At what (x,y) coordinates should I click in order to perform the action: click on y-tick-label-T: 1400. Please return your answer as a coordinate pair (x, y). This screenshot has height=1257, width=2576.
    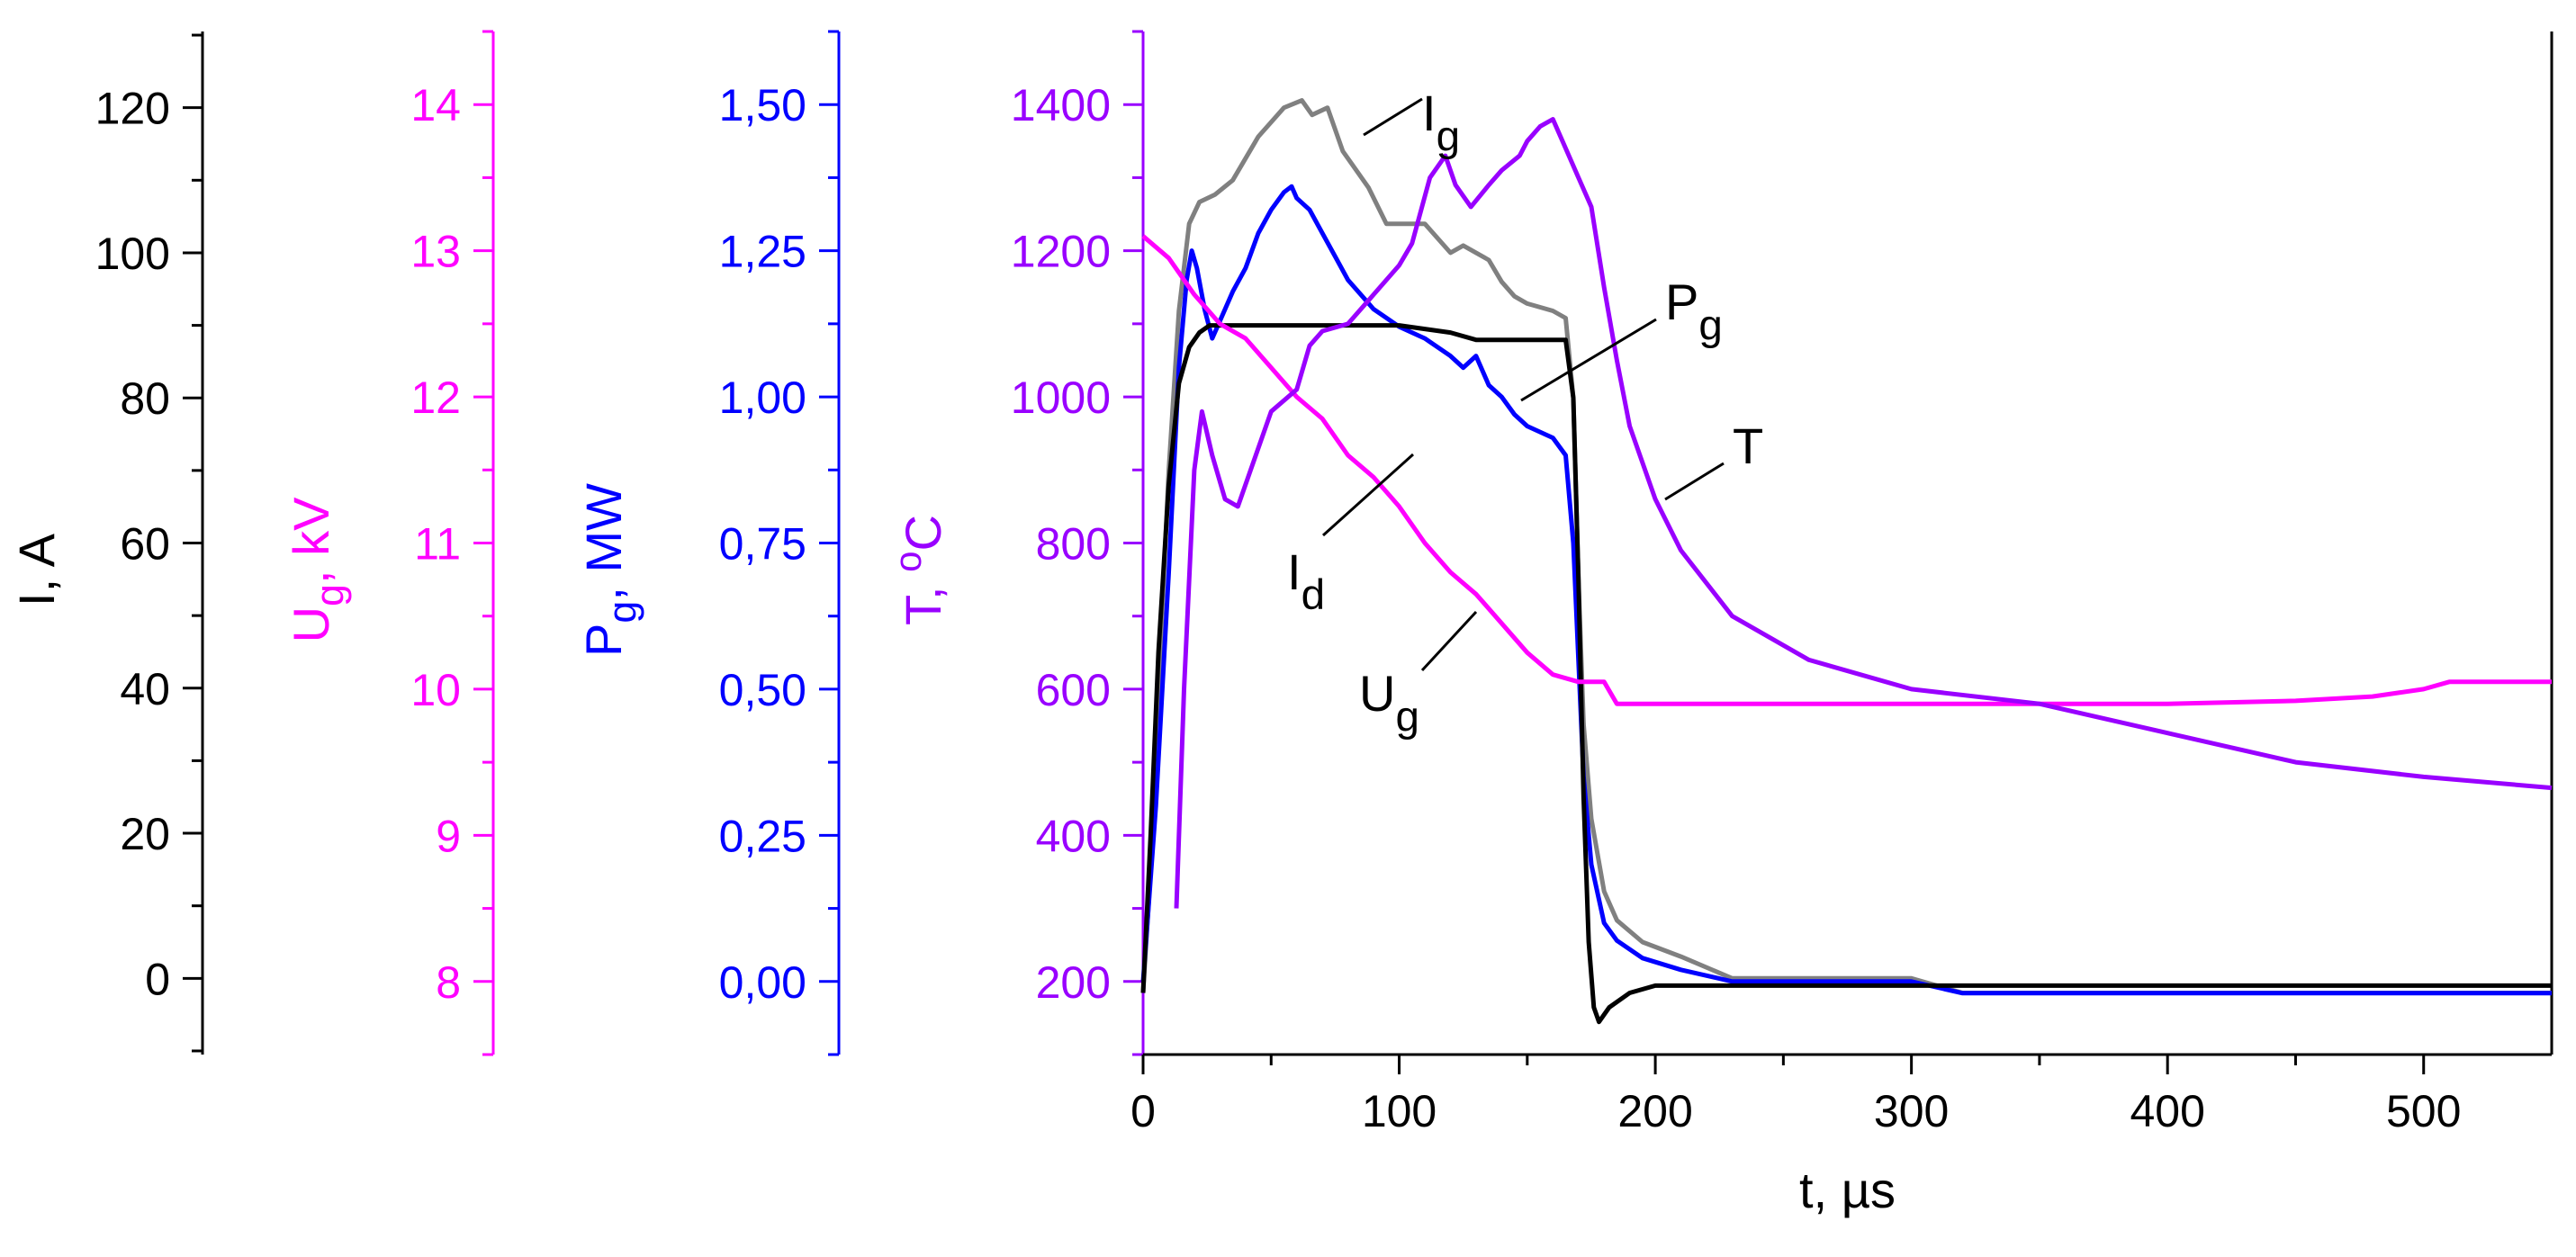
    Looking at the image, I should click on (1061, 105).